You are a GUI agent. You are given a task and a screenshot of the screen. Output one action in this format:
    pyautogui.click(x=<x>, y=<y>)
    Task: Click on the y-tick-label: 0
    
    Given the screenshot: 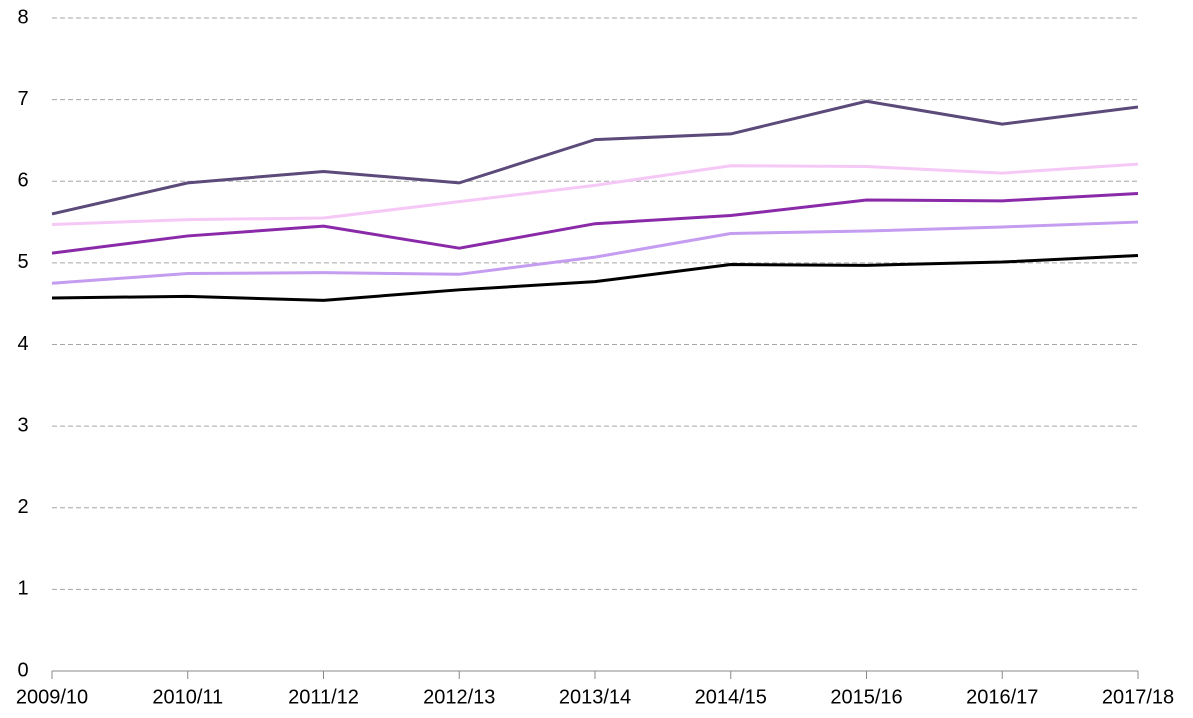 What is the action you would take?
    pyautogui.click(x=22, y=670)
    